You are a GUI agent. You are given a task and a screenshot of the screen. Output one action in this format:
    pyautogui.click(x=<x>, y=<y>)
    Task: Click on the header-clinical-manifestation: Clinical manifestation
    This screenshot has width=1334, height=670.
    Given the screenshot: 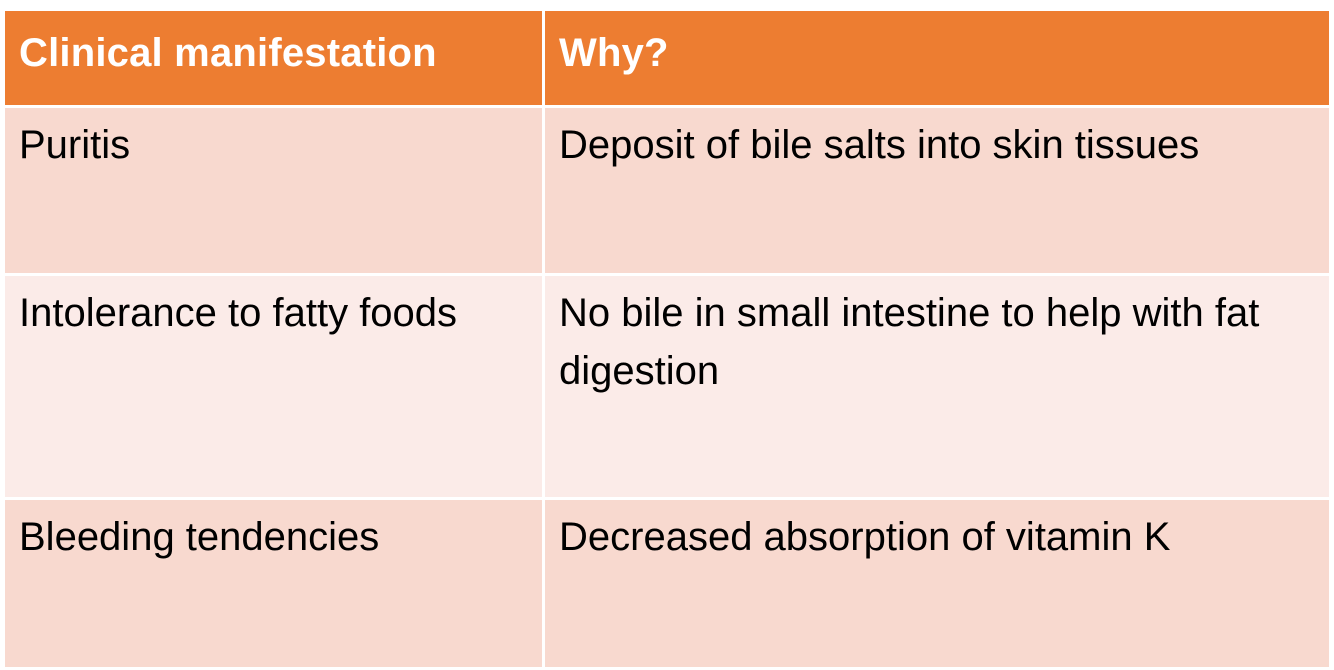 What is the action you would take?
    pyautogui.click(x=273, y=58)
    